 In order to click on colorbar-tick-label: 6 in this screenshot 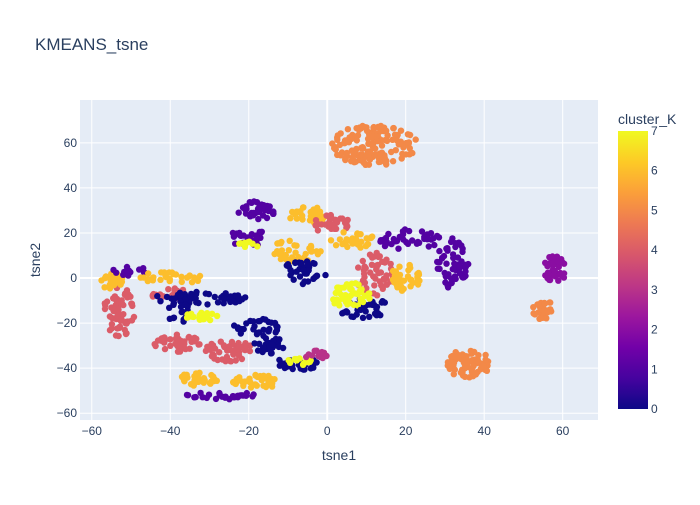, I will do `click(654, 171)`.